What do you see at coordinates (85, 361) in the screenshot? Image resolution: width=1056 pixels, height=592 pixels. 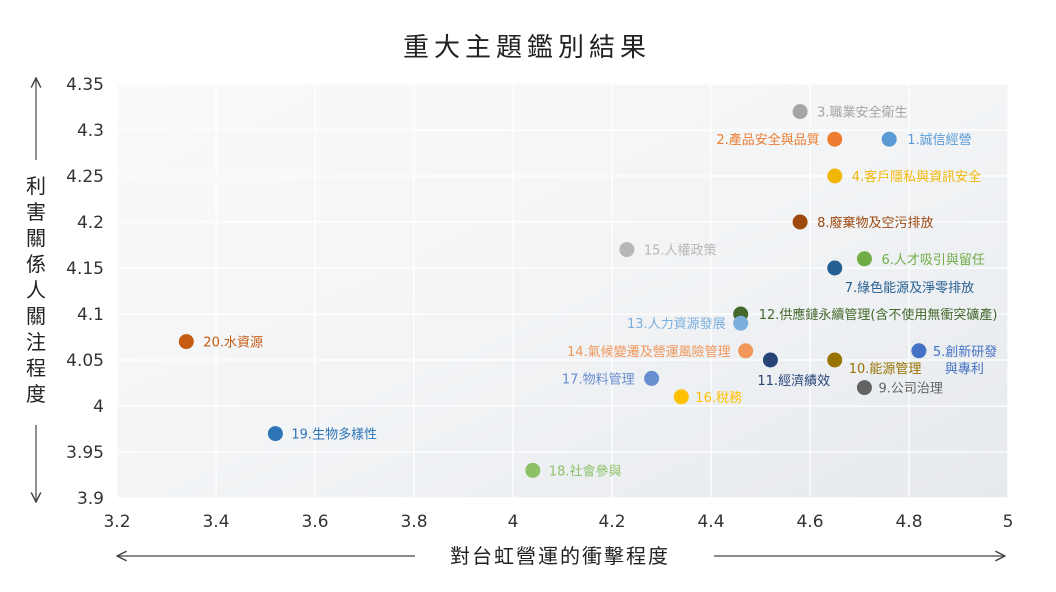 I see `y-tick-label: 4.05` at bounding box center [85, 361].